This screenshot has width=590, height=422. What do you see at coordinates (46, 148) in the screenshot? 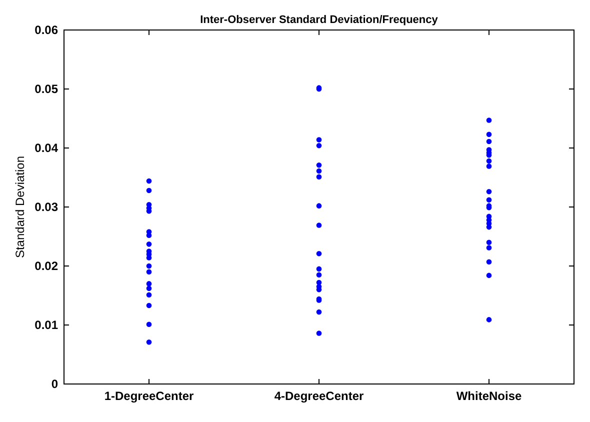
I see `y-tick-label: 0.04` at bounding box center [46, 148].